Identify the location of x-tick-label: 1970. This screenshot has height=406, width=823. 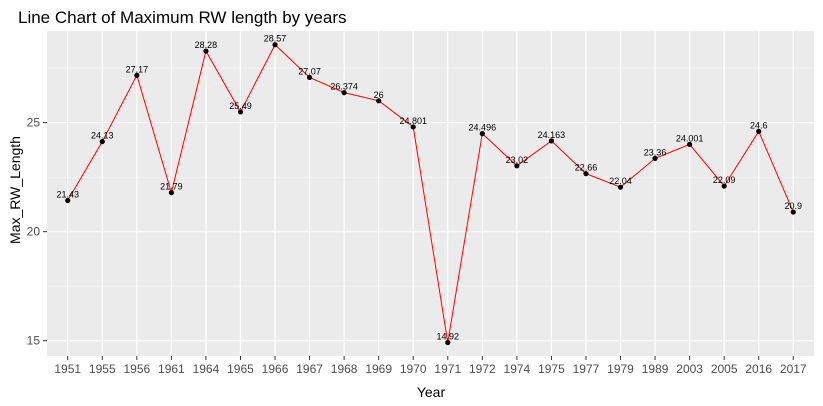
(413, 369).